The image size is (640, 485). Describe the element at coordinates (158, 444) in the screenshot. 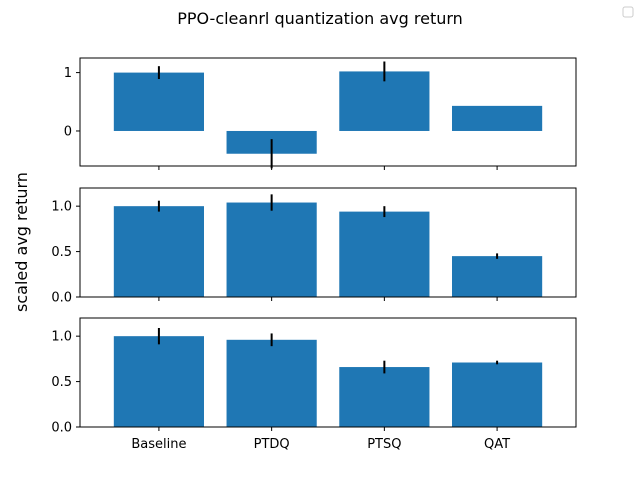

I see `x-tick-label-baseline: Baseline` at that location.